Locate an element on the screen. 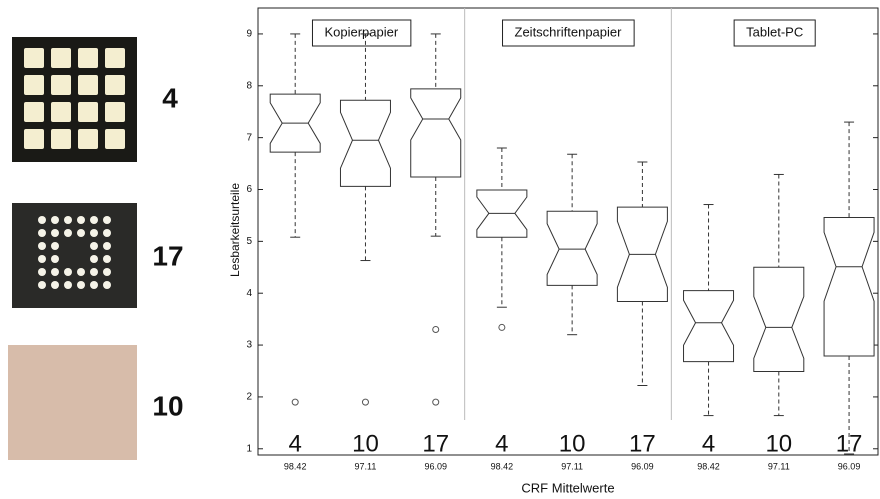 Image resolution: width=880 pixels, height=499 pixels. y-tick-label: 9 is located at coordinates (249, 34).